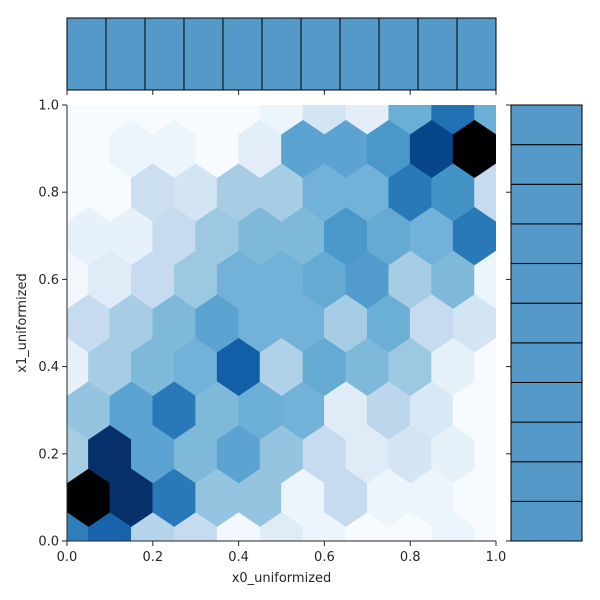 The image size is (600, 600). Describe the element at coordinates (48, 280) in the screenshot. I see `y-tick-label: 0.6` at that location.